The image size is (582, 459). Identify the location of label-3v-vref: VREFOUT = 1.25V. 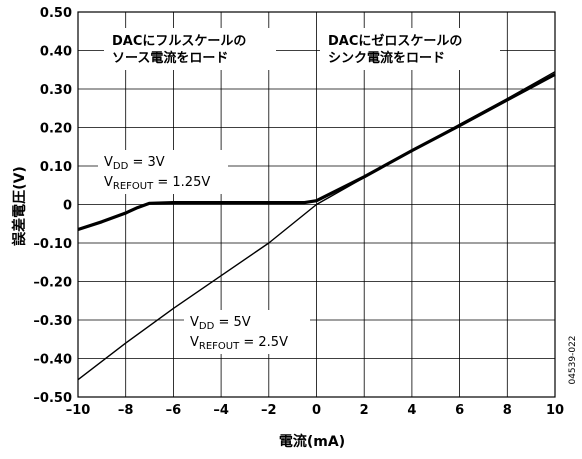
(157, 183).